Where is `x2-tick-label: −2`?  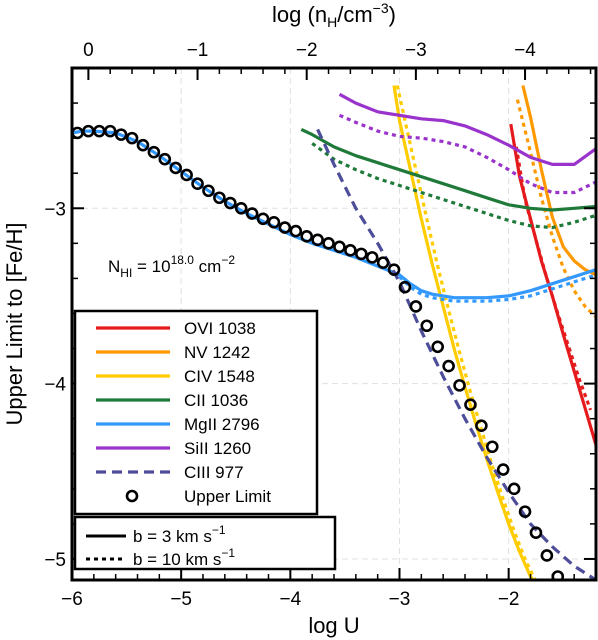
x2-tick-label: −2 is located at coordinates (307, 50).